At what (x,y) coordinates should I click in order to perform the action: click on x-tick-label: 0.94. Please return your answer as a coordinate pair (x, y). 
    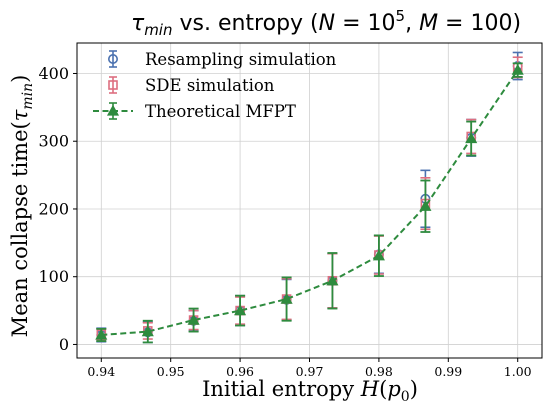
    Looking at the image, I should click on (101, 371).